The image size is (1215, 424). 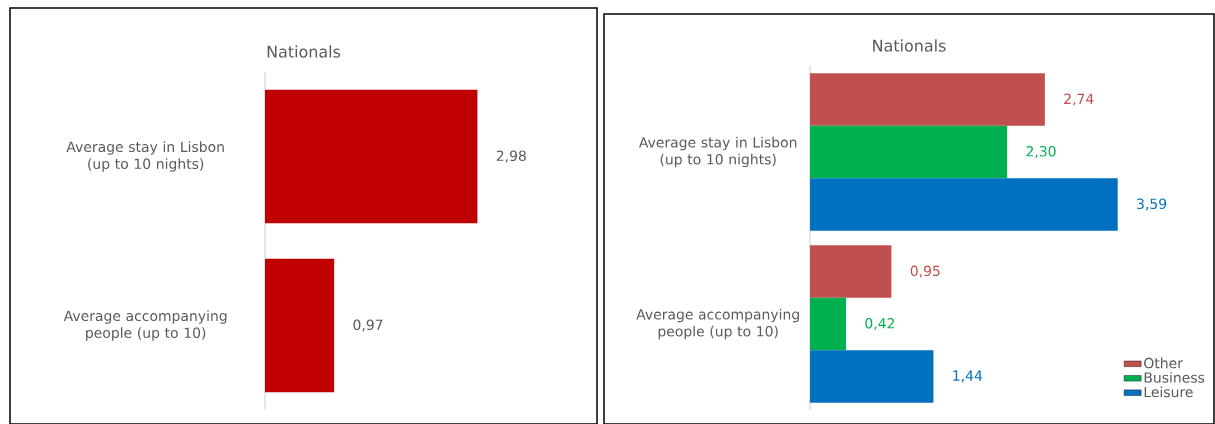 I want to click on data-label: 0,42, so click(x=880, y=324).